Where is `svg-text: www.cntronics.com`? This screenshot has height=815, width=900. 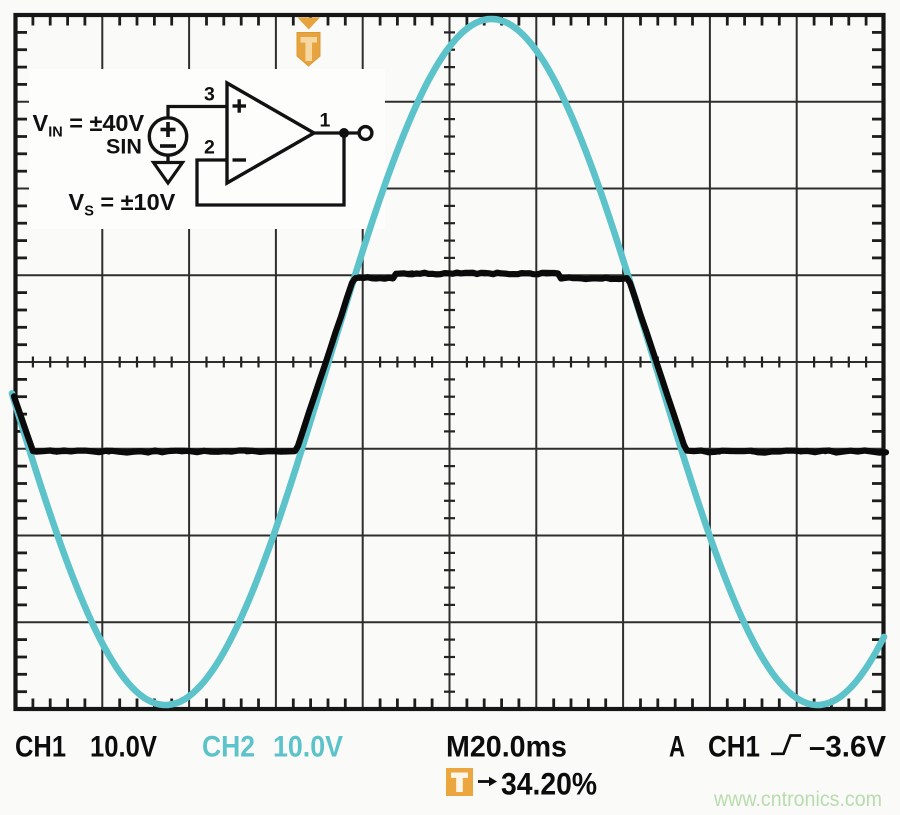
svg-text: www.cntronics.com is located at coordinates (797, 799).